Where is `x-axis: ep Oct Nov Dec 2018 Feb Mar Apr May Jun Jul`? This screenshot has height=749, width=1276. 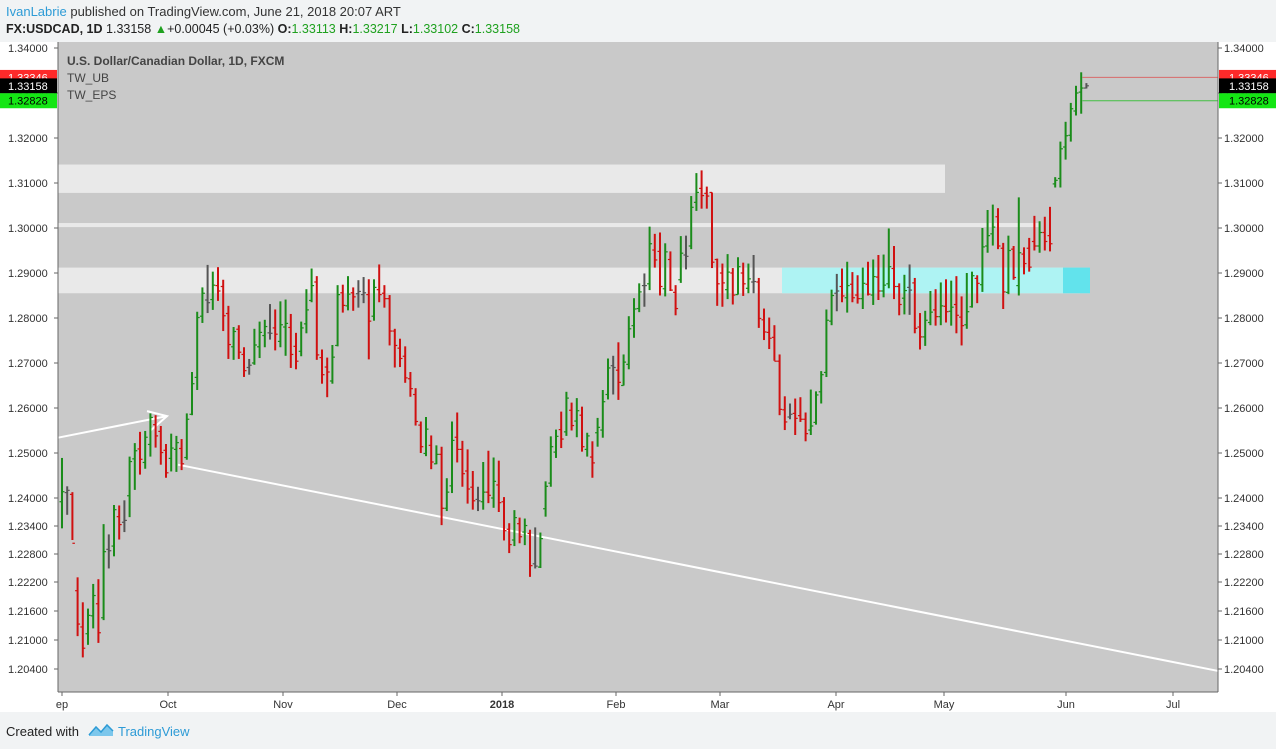 x-axis: ep Oct Nov Dec 2018 Feb Mar Apr May Jun Jul is located at coordinates (618, 701).